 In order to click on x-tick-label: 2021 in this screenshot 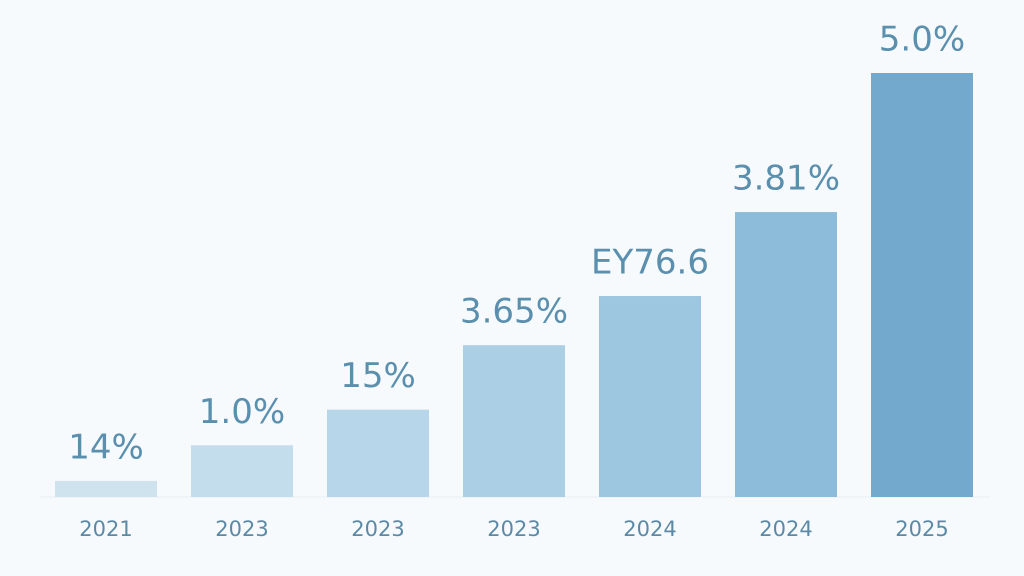, I will do `click(105, 529)`.